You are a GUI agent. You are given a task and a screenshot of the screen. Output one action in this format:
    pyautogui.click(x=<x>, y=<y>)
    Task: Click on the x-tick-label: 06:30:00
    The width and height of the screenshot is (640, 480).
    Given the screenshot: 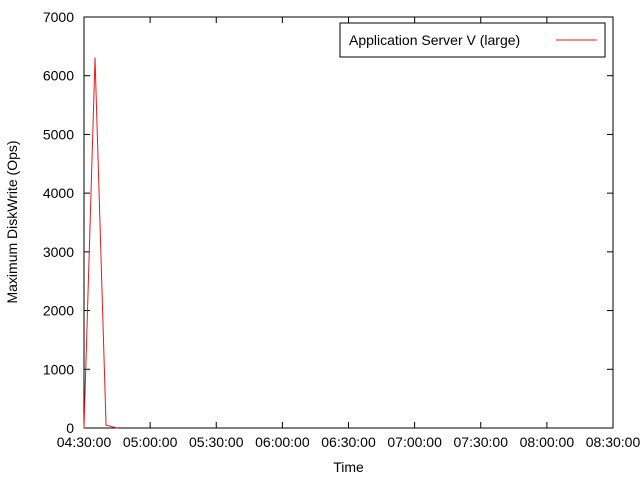 What is the action you would take?
    pyautogui.click(x=348, y=442)
    